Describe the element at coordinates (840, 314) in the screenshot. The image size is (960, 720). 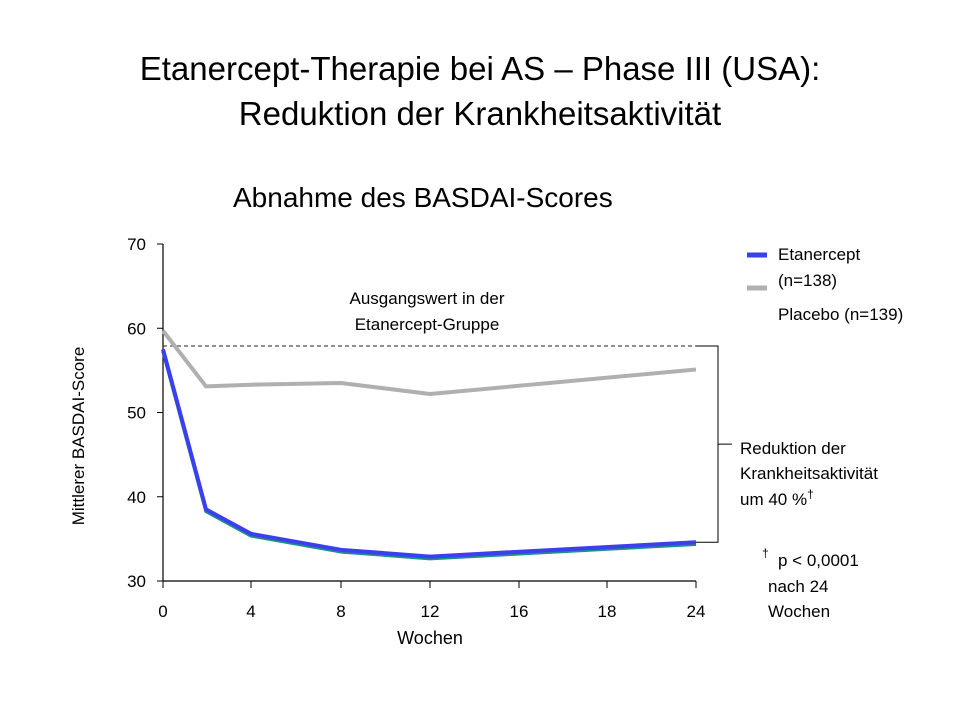
I see `legend-label-placebo: Placebo (n=139)` at that location.